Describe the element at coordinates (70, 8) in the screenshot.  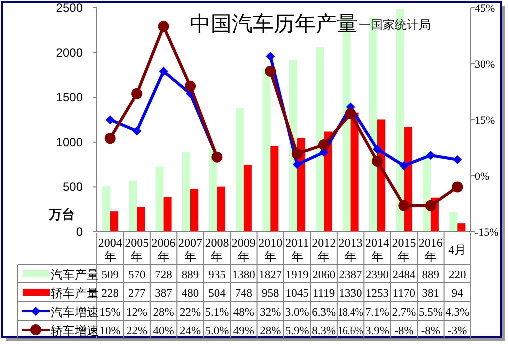
I see `y-tick-label: 2500` at that location.